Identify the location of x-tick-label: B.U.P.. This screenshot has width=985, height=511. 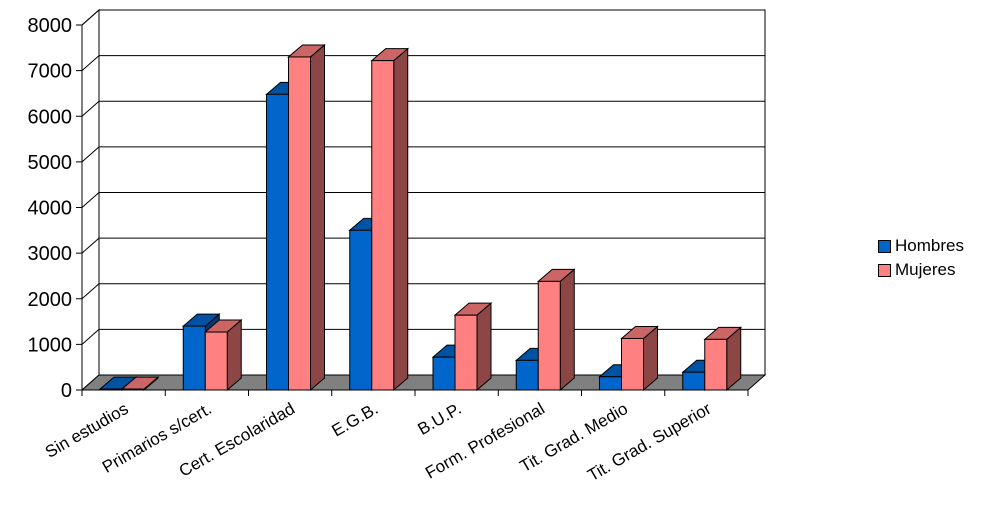
(439, 419).